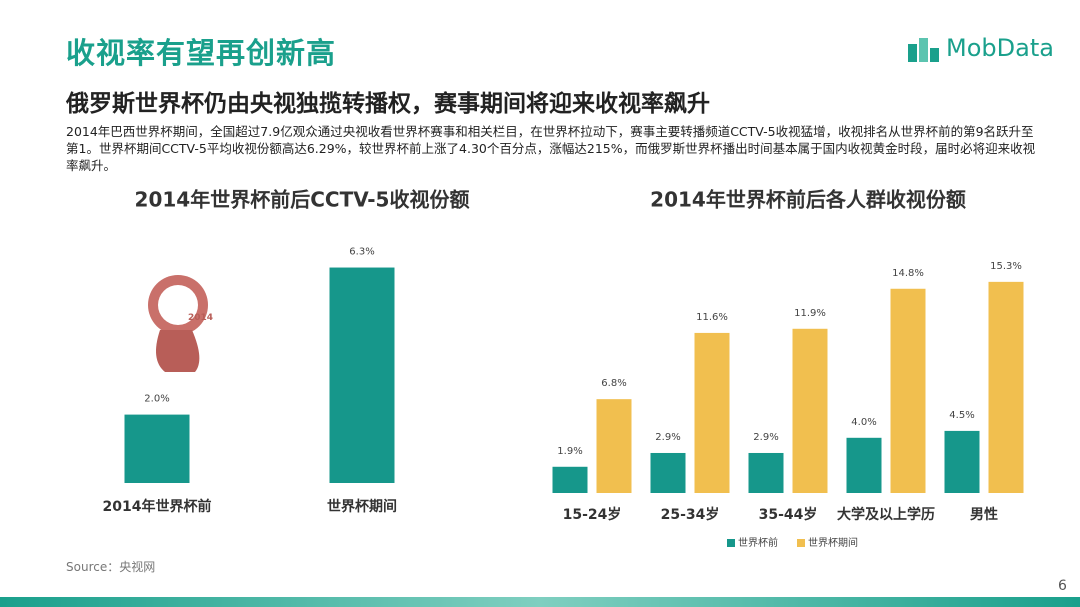  What do you see at coordinates (886, 514) in the screenshot?
I see `x-tick-label: 大学及以上学历` at bounding box center [886, 514].